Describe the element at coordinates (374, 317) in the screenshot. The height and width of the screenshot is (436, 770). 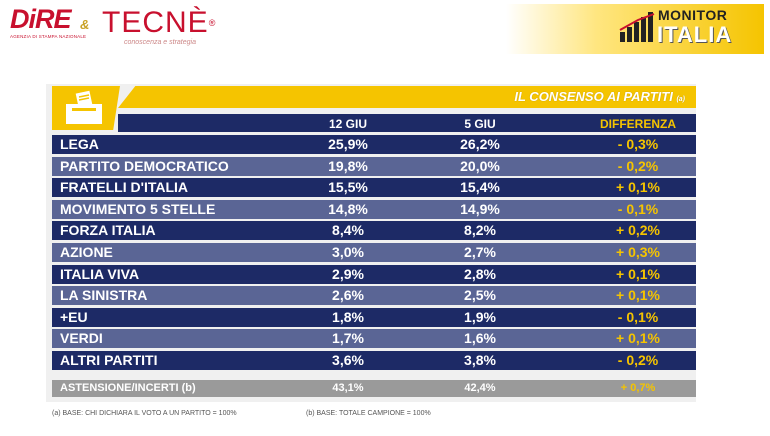
I see `table-row: +EU 1,8% 1,9% - 0,1%` at that location.